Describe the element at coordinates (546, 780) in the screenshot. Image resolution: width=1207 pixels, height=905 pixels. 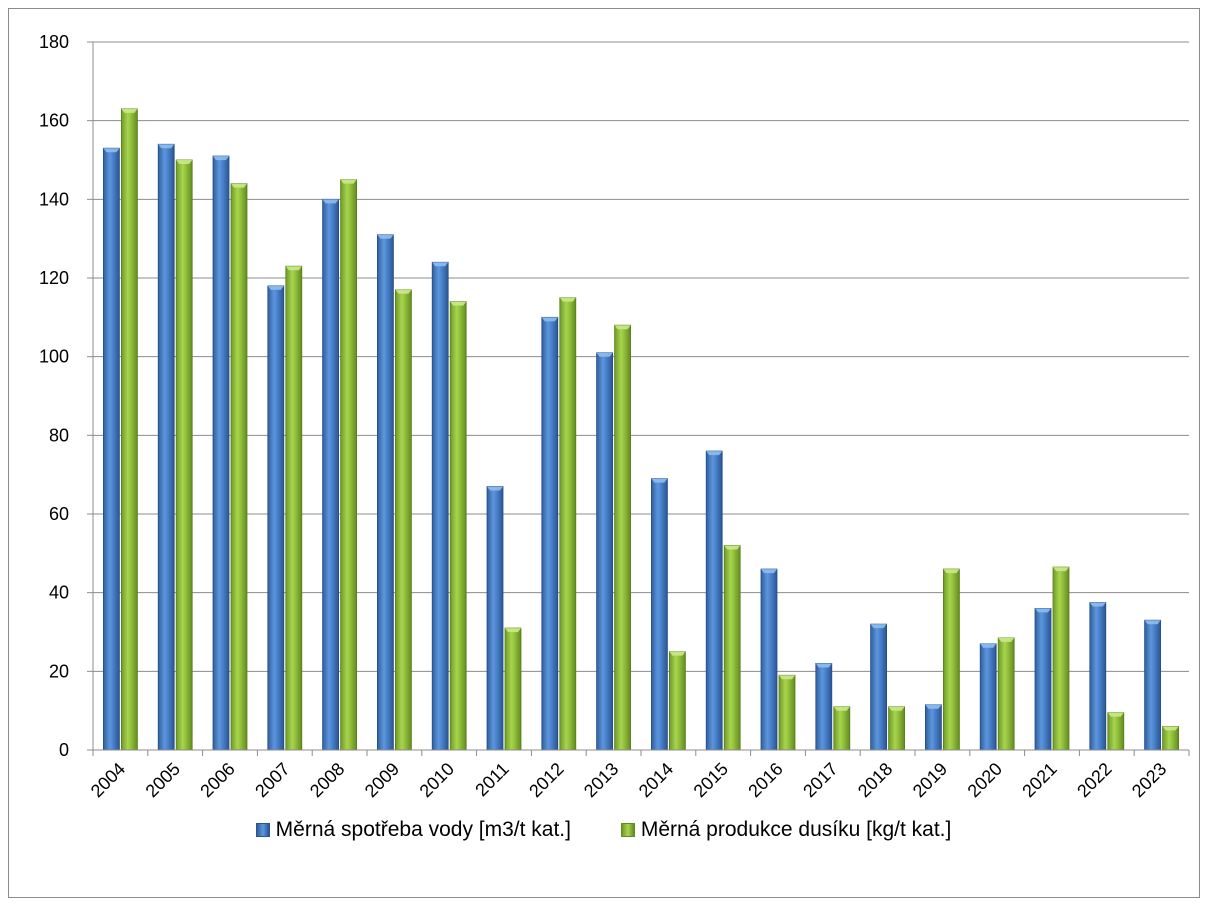
I see `x-tick-label-2012: 2012` at that location.